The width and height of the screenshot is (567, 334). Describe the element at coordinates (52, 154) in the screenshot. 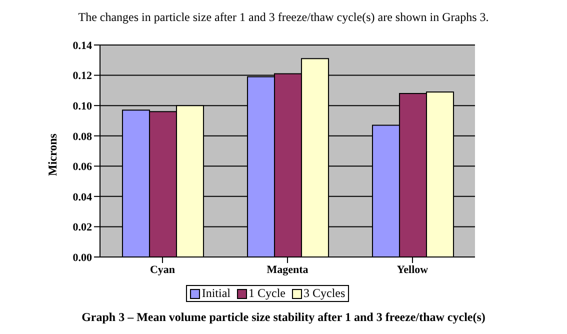

I see `y-axis-title: Microns` at that location.